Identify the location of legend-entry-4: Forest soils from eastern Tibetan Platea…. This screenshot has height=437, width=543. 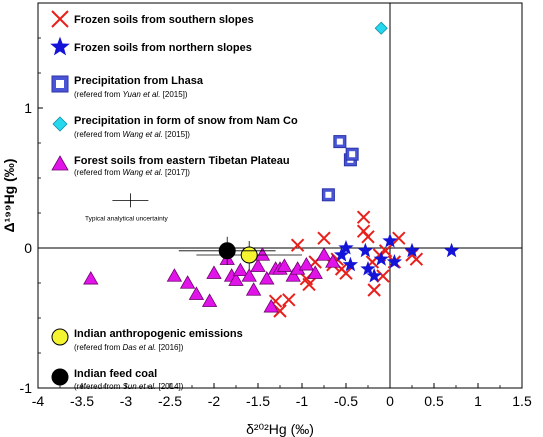
(170, 166).